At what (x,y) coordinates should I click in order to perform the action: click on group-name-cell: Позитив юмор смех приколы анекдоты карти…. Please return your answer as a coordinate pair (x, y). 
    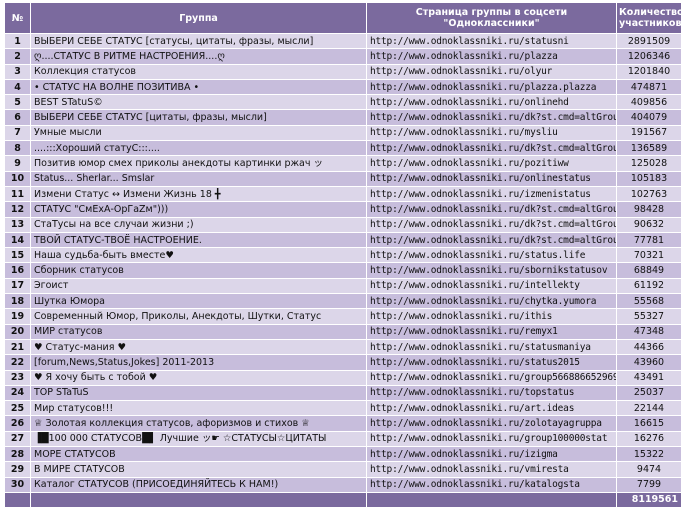
    Looking at the image, I should click on (198, 163).